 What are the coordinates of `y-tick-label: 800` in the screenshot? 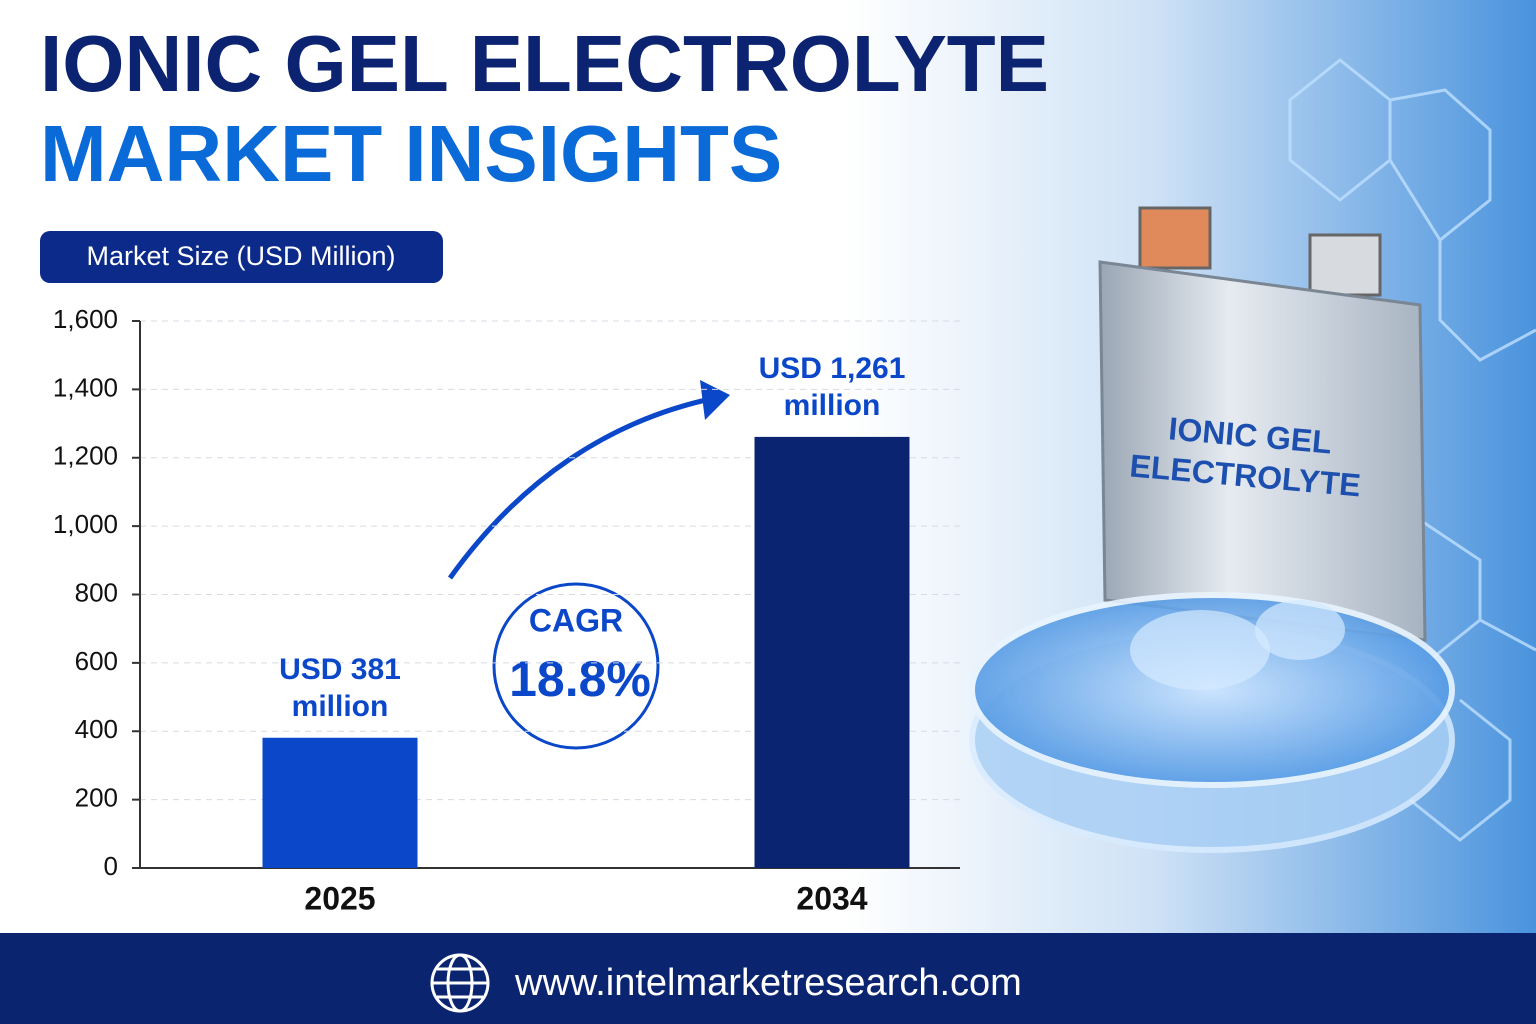 It's located at (96, 592).